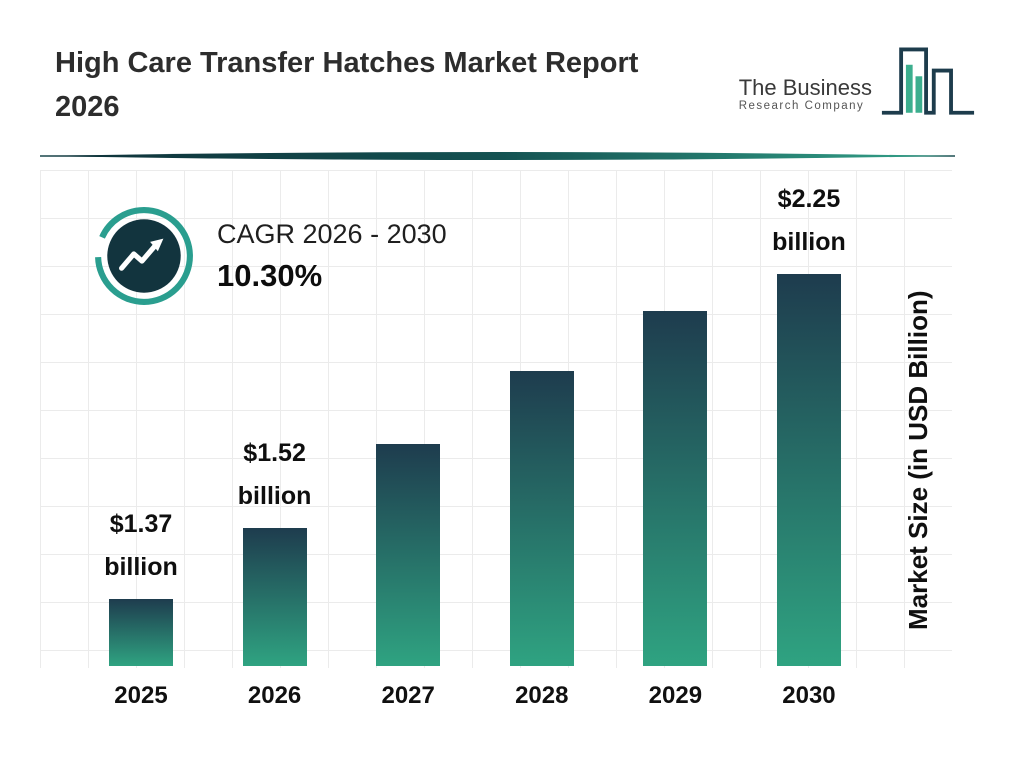 This screenshot has height=768, width=1024. Describe the element at coordinates (809, 199) in the screenshot. I see `bar-value-amount: $2.25` at that location.